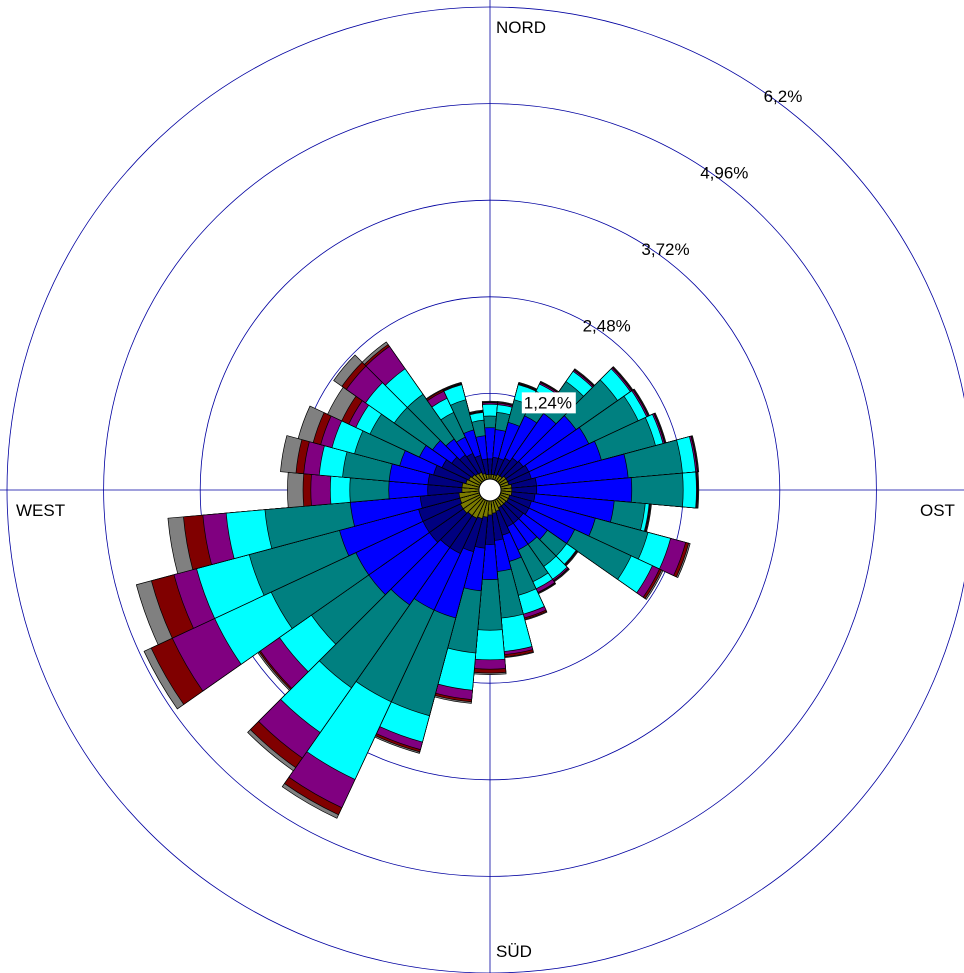 This screenshot has width=964, height=973. Describe the element at coordinates (937, 510) in the screenshot. I see `label-east: OST` at that location.